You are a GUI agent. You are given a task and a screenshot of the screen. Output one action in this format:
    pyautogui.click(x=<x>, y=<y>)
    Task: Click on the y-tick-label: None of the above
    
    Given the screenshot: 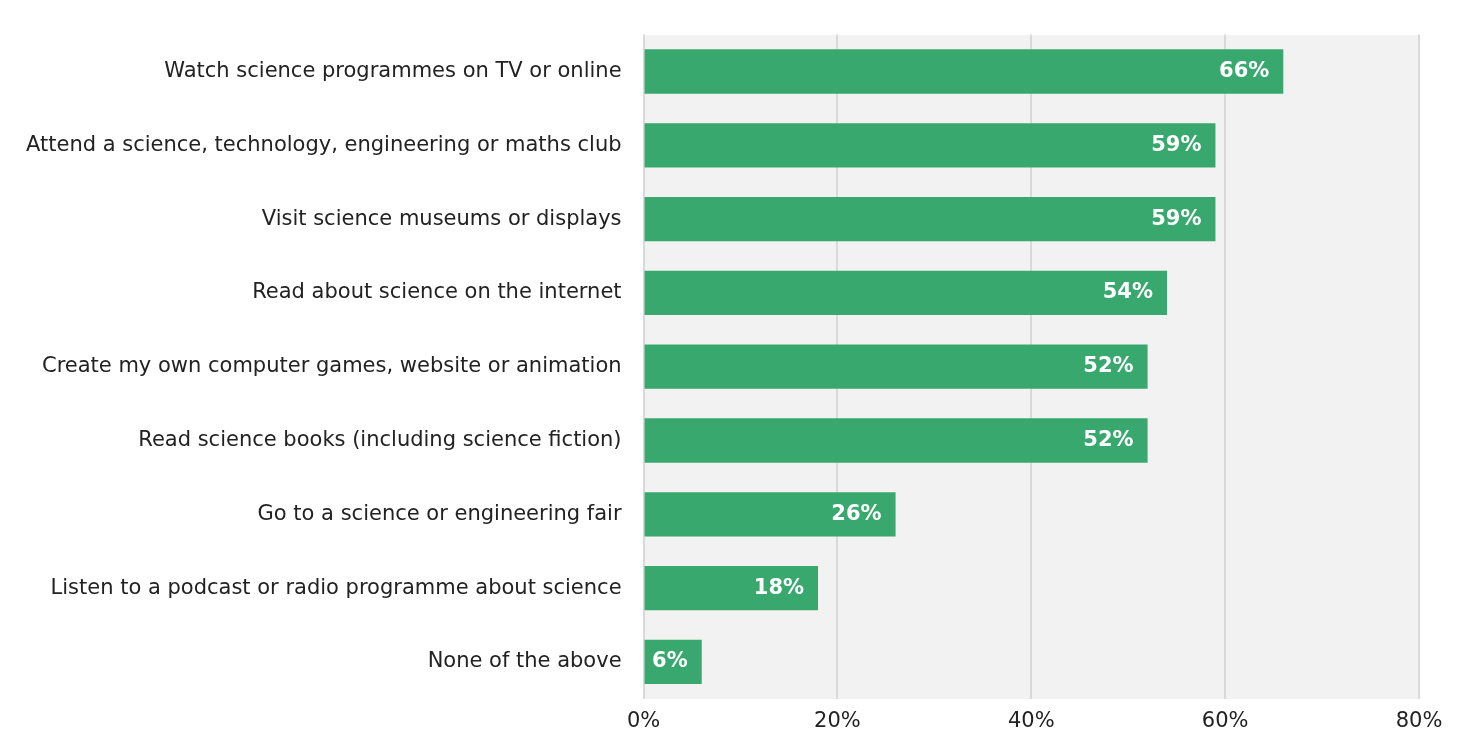 What is the action you would take?
    pyautogui.click(x=524, y=660)
    